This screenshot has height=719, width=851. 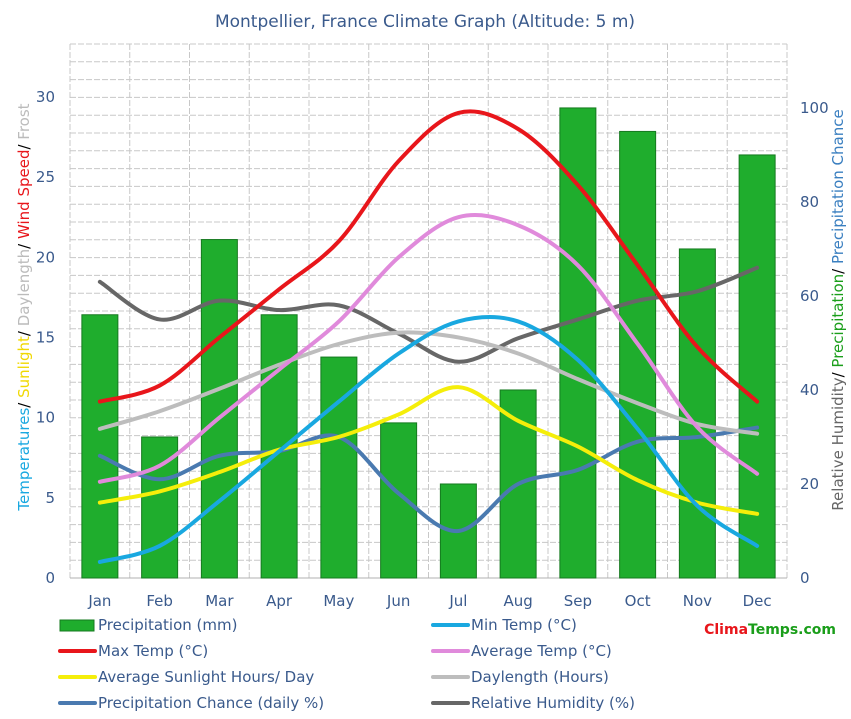 What do you see at coordinates (338, 601) in the screenshot?
I see `x-tick-label-may: May` at bounding box center [338, 601].